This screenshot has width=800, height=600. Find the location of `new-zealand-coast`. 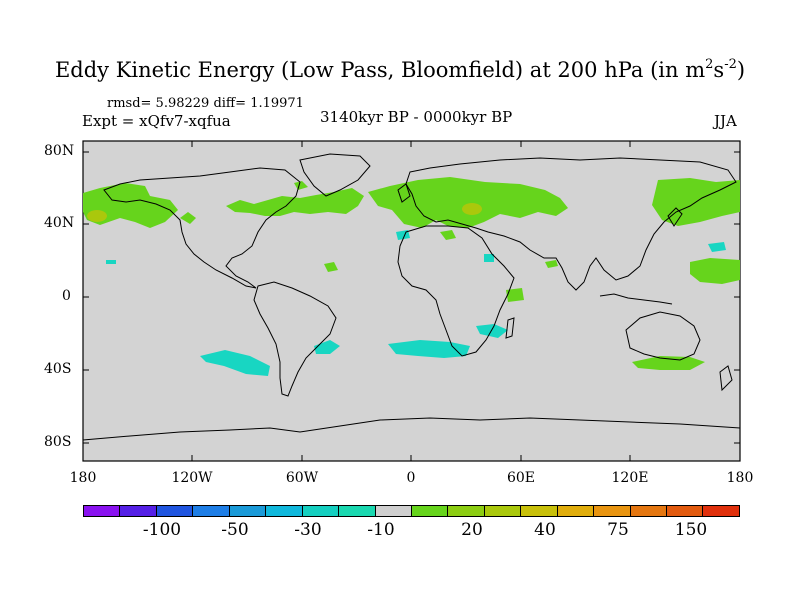

new-zealand-coast is located at coordinates (726, 378).